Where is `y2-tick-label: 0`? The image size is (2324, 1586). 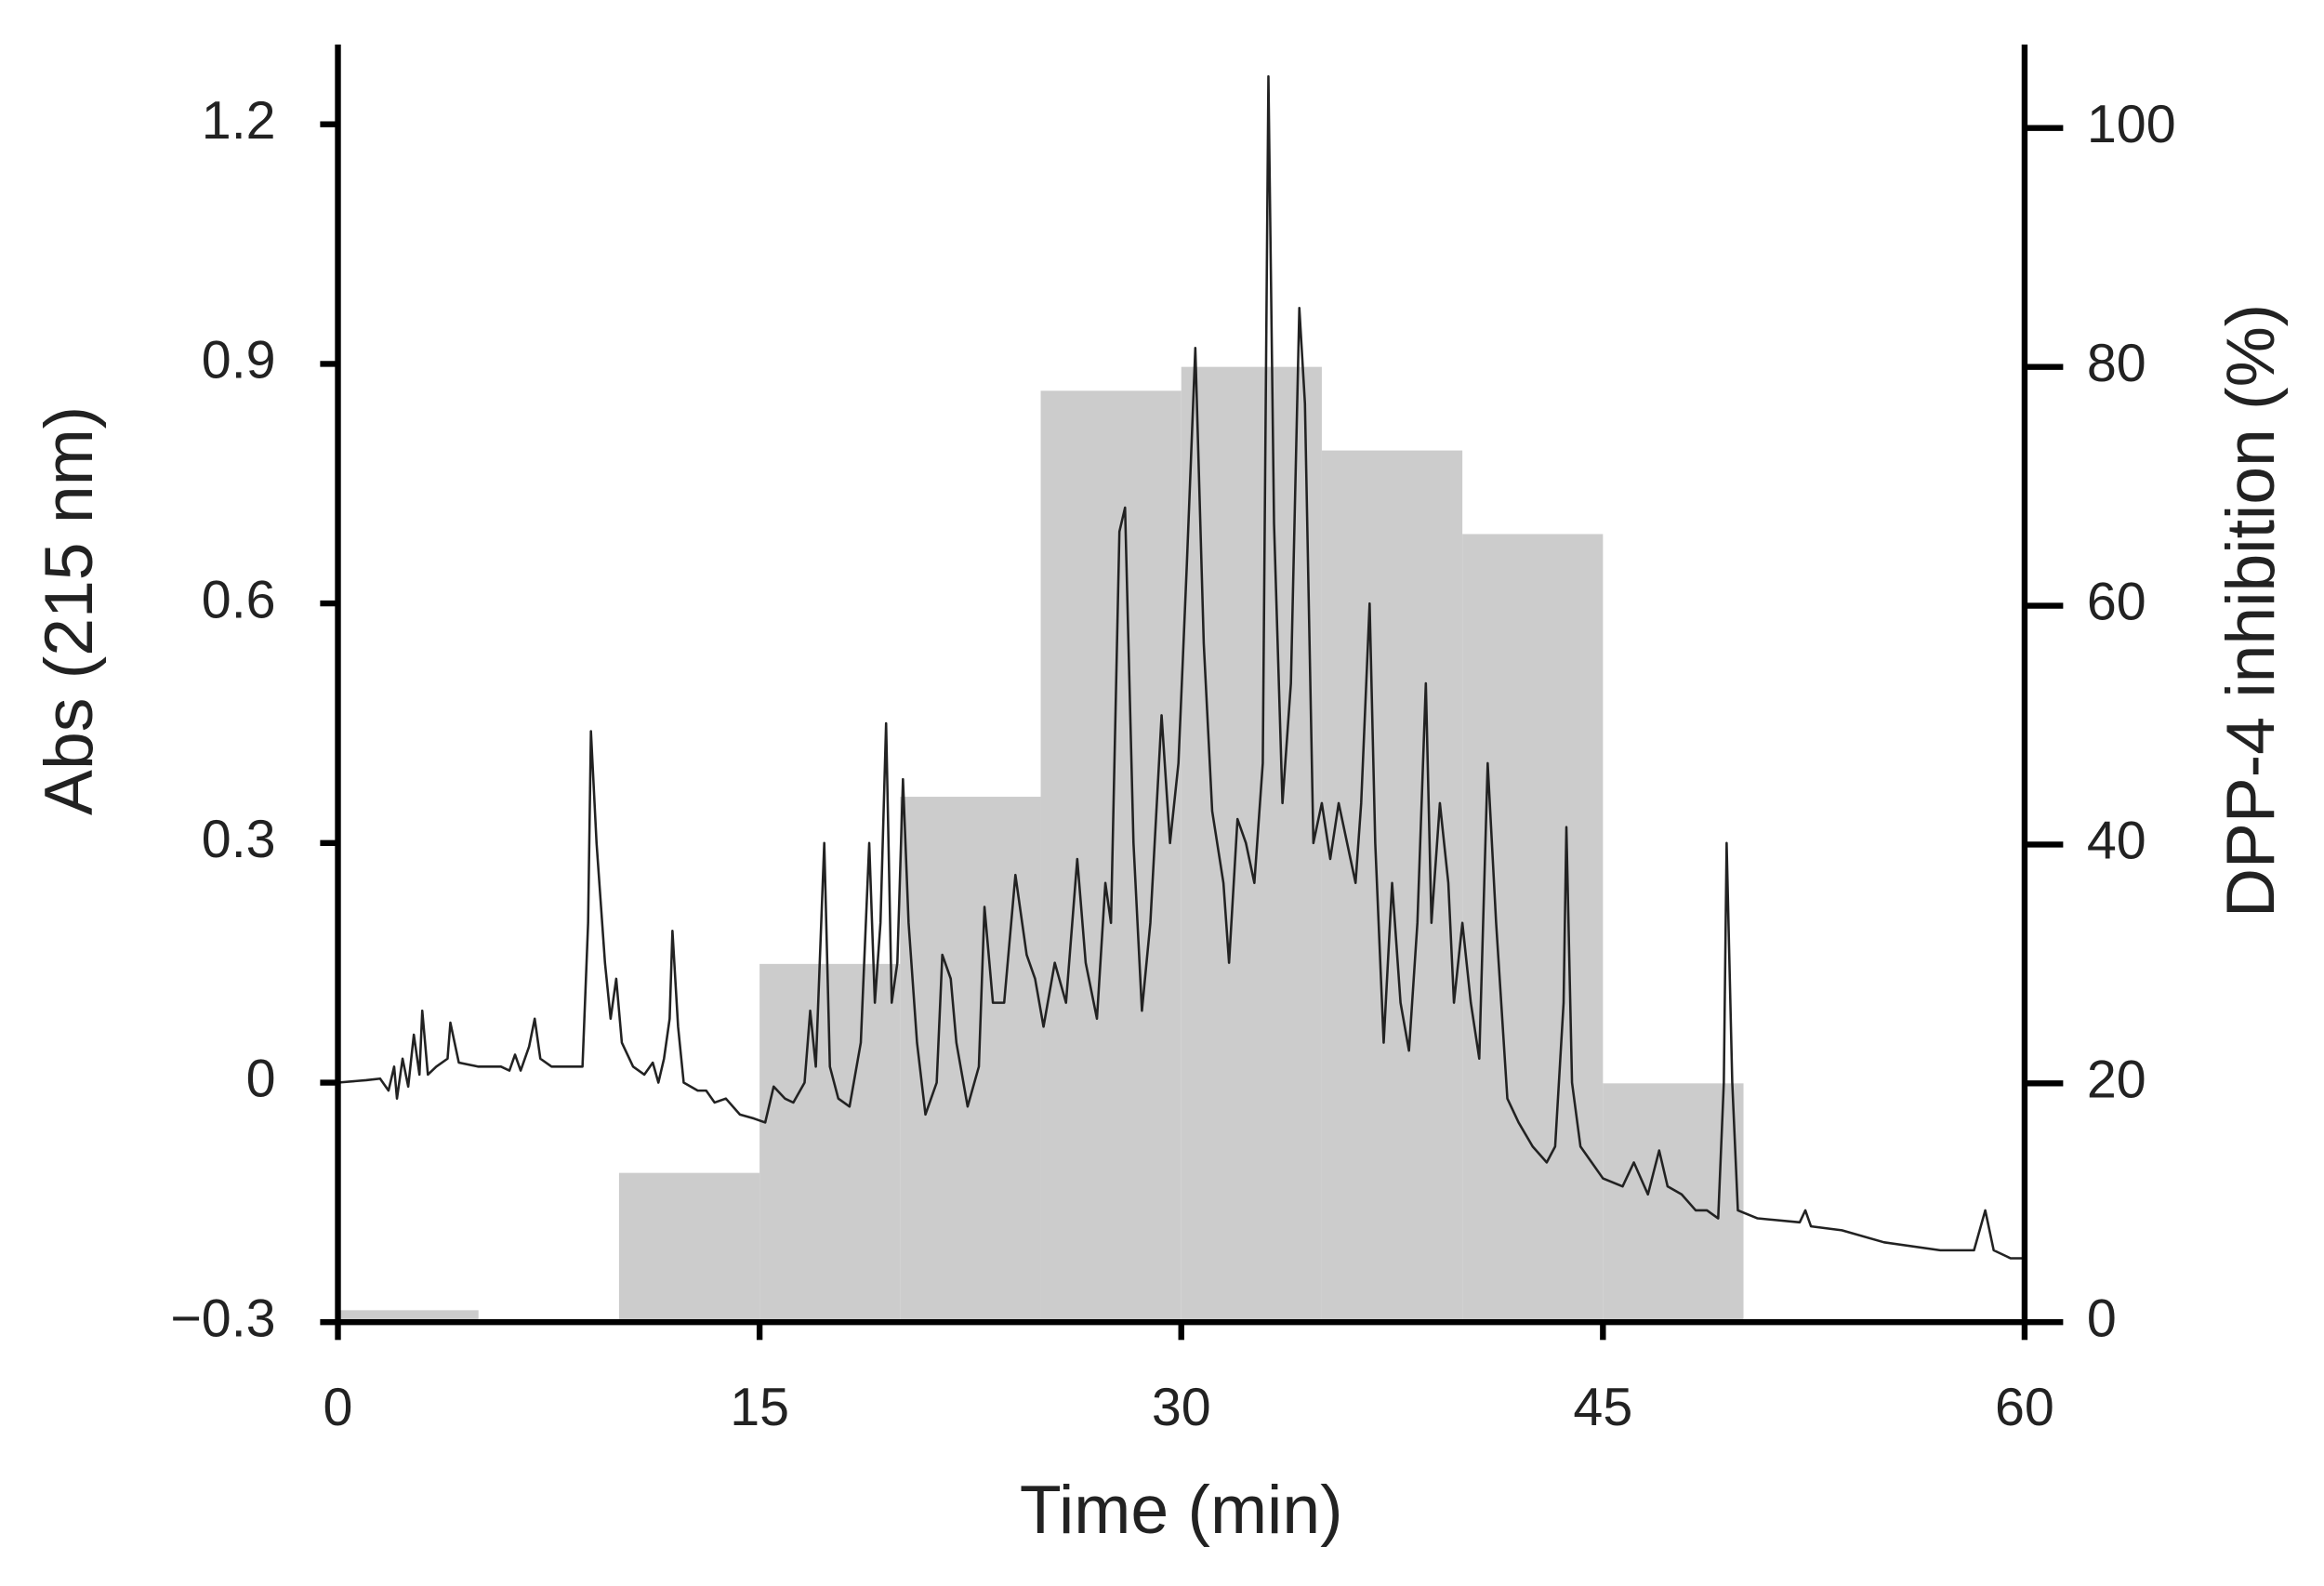
y2-tick-label: 0 is located at coordinates (2102, 1318).